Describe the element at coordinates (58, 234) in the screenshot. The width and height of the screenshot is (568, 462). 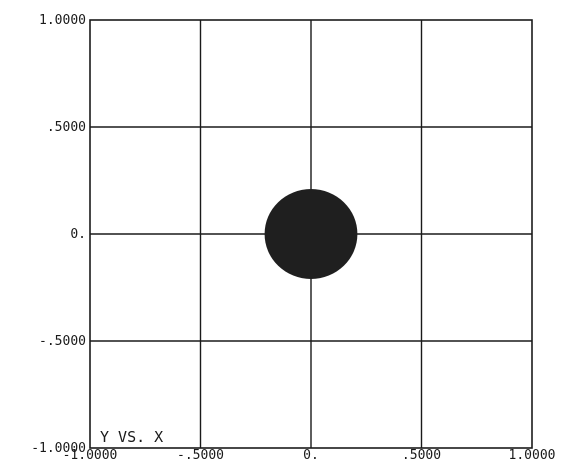
I see `y-axis-ticks: -1.0000 -.5000 0. .5000 1.0000` at that location.